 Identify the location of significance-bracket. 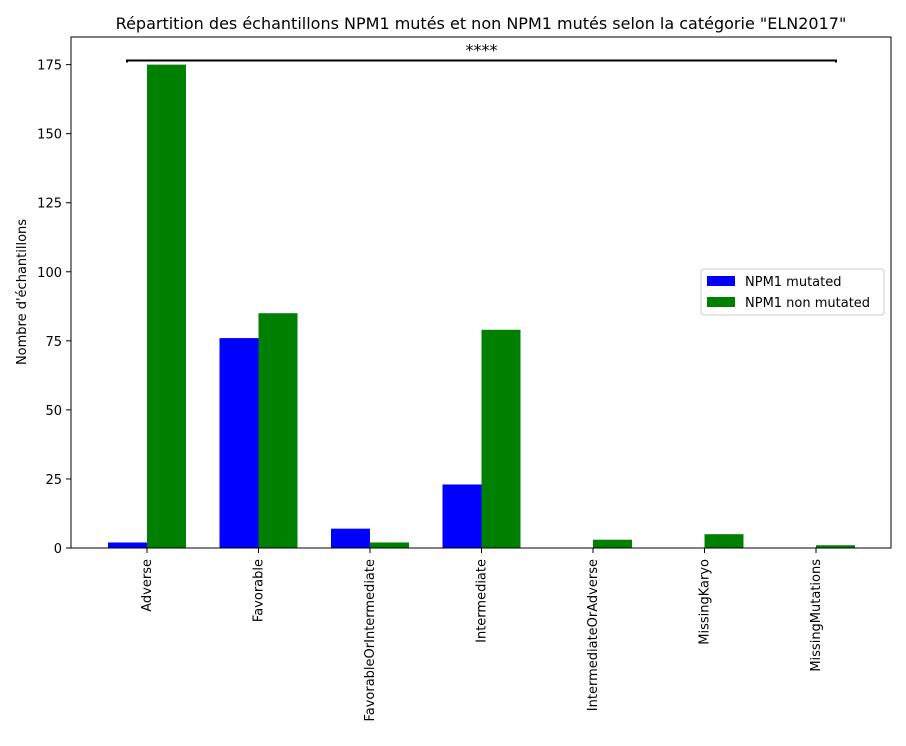
(481, 61).